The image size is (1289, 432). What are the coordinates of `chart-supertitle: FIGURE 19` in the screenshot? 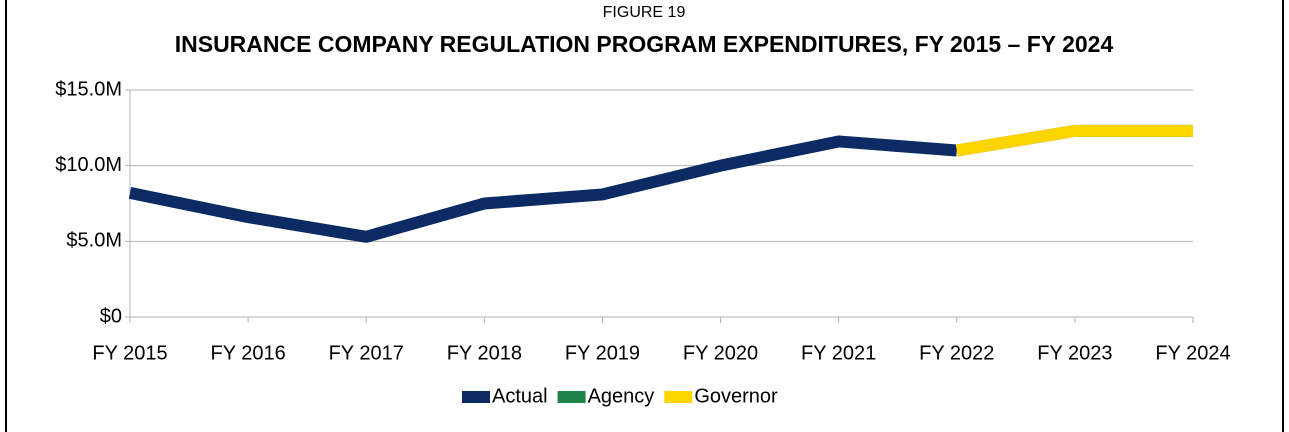 It's located at (644, 12).